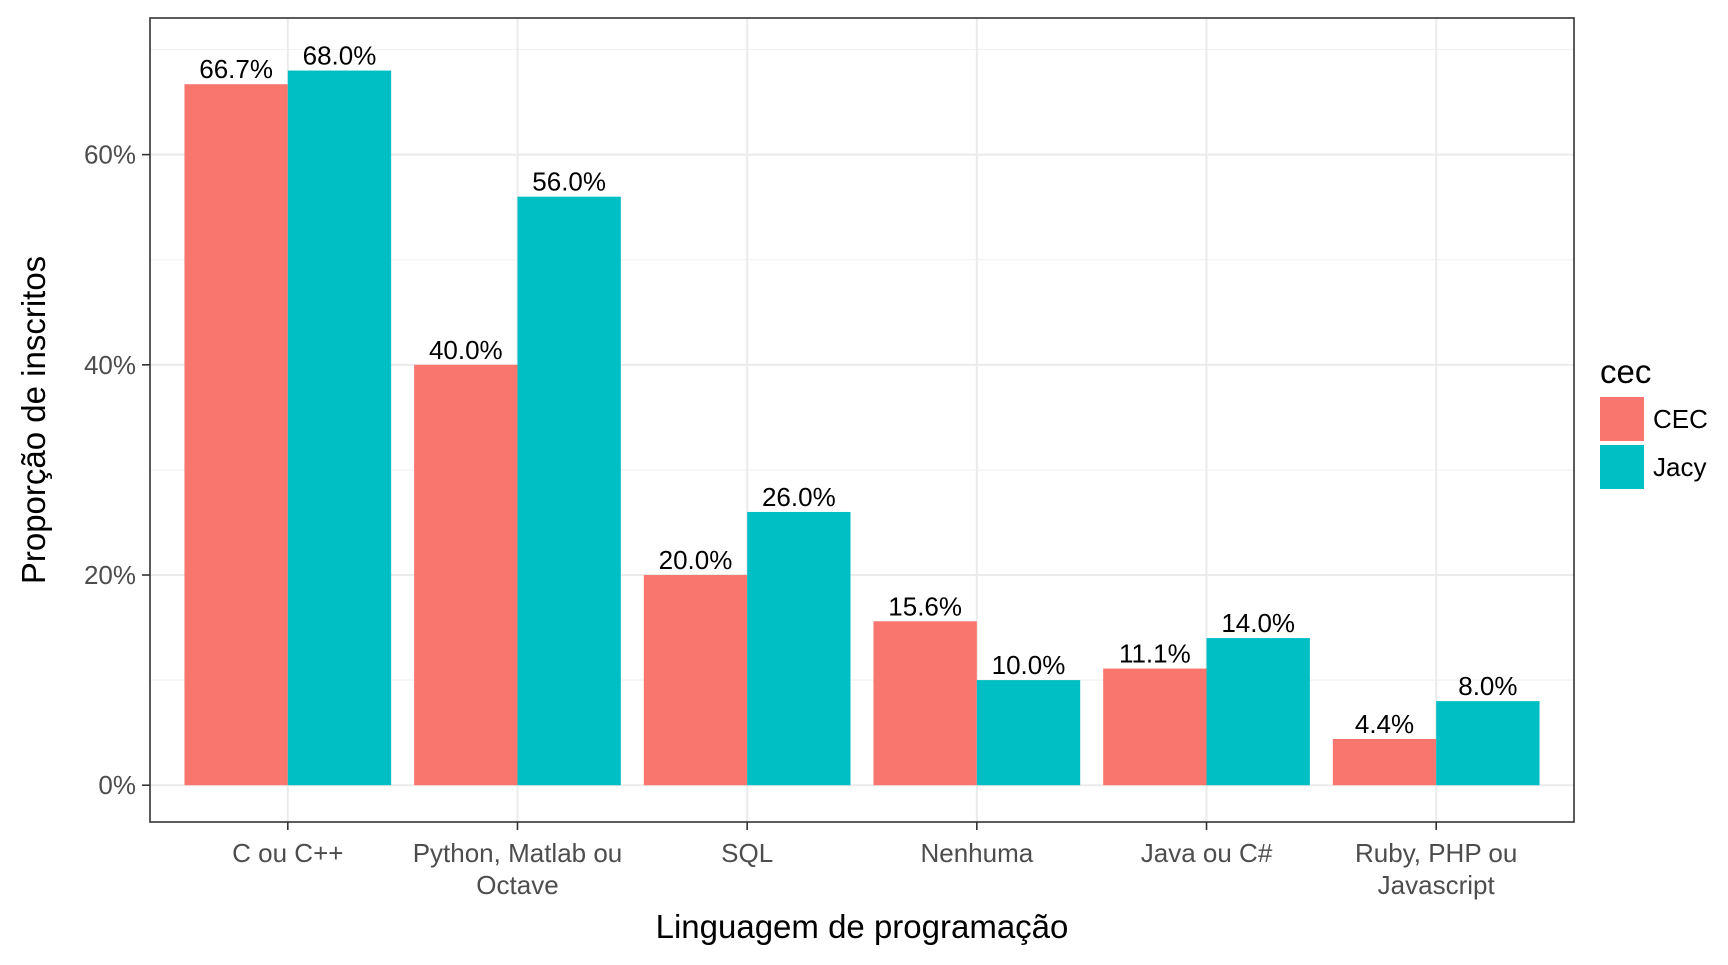 The width and height of the screenshot is (1728, 965). I want to click on legend-key-jacy, so click(1622, 467).